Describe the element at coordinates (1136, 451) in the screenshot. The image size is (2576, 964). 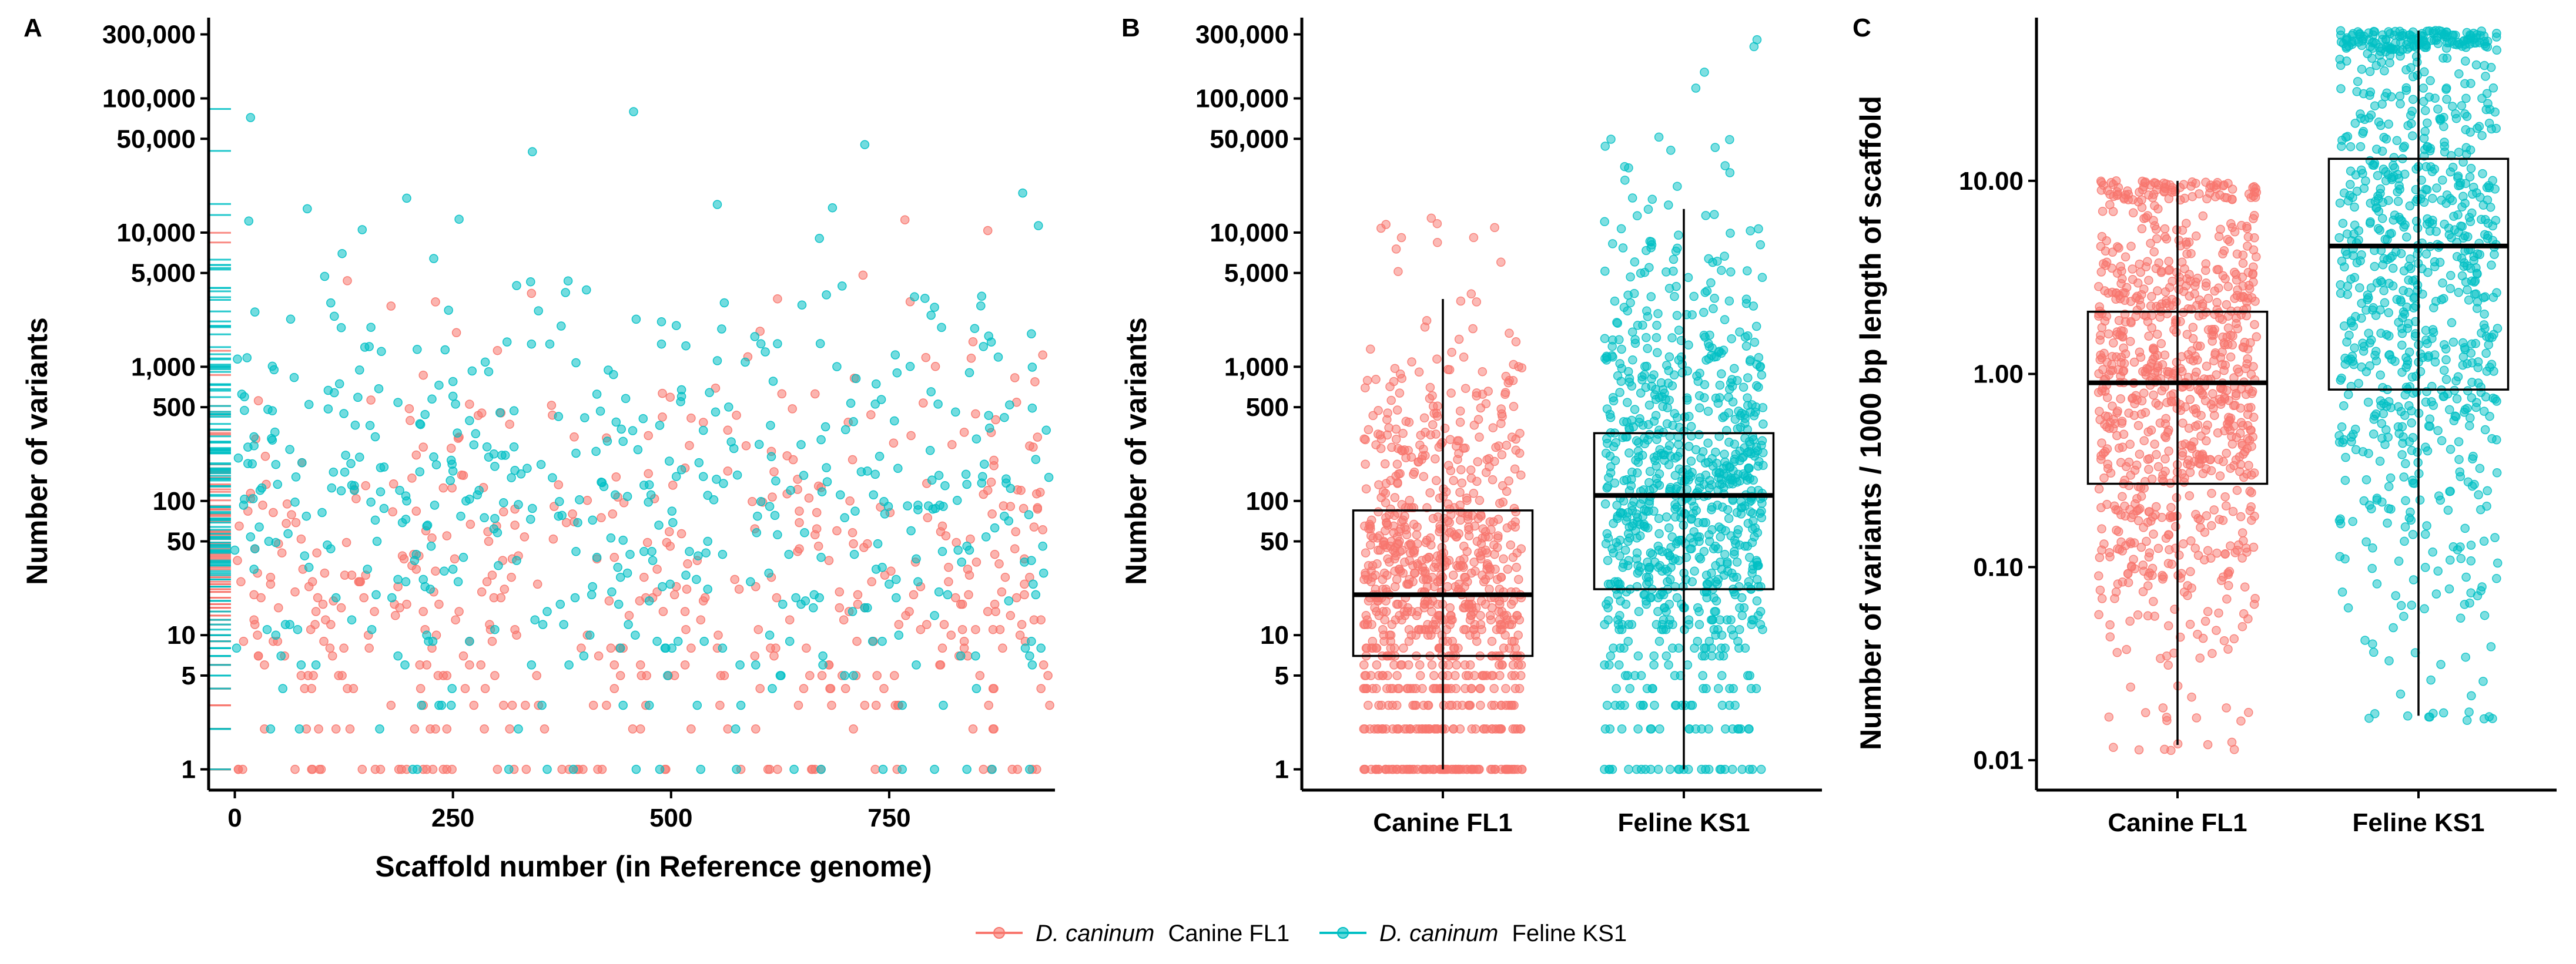
I see `panel-b-y-axis-title: Number of variants` at that location.